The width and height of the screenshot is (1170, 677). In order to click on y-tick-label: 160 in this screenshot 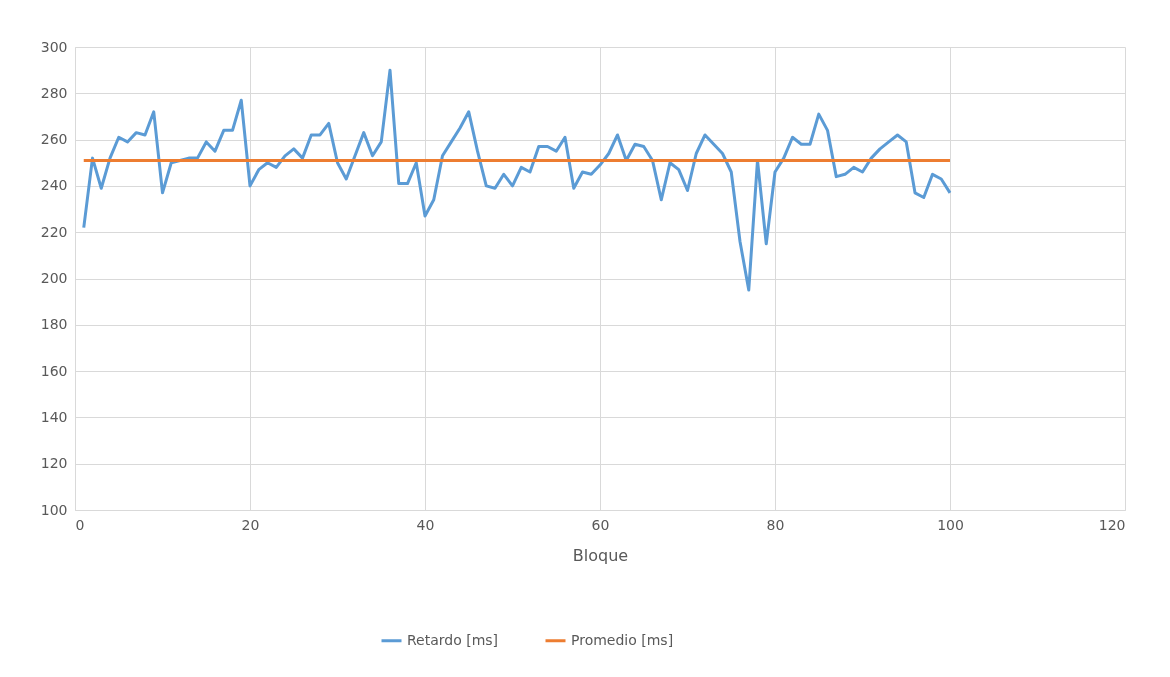, I will do `click(54, 370)`.